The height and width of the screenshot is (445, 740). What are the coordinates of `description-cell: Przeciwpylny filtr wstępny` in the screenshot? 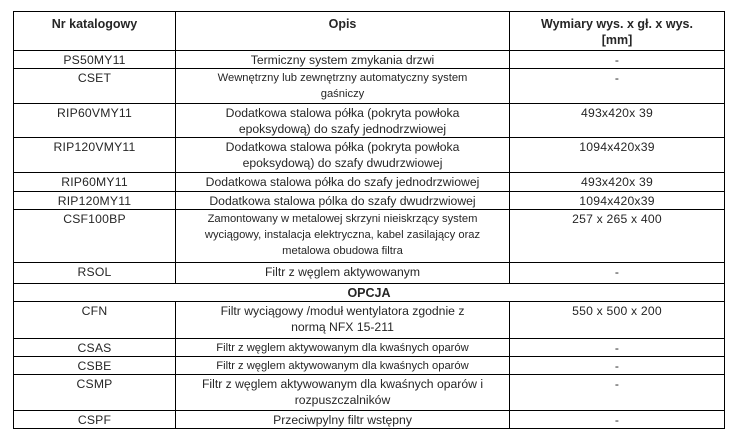 It's located at (342, 419).